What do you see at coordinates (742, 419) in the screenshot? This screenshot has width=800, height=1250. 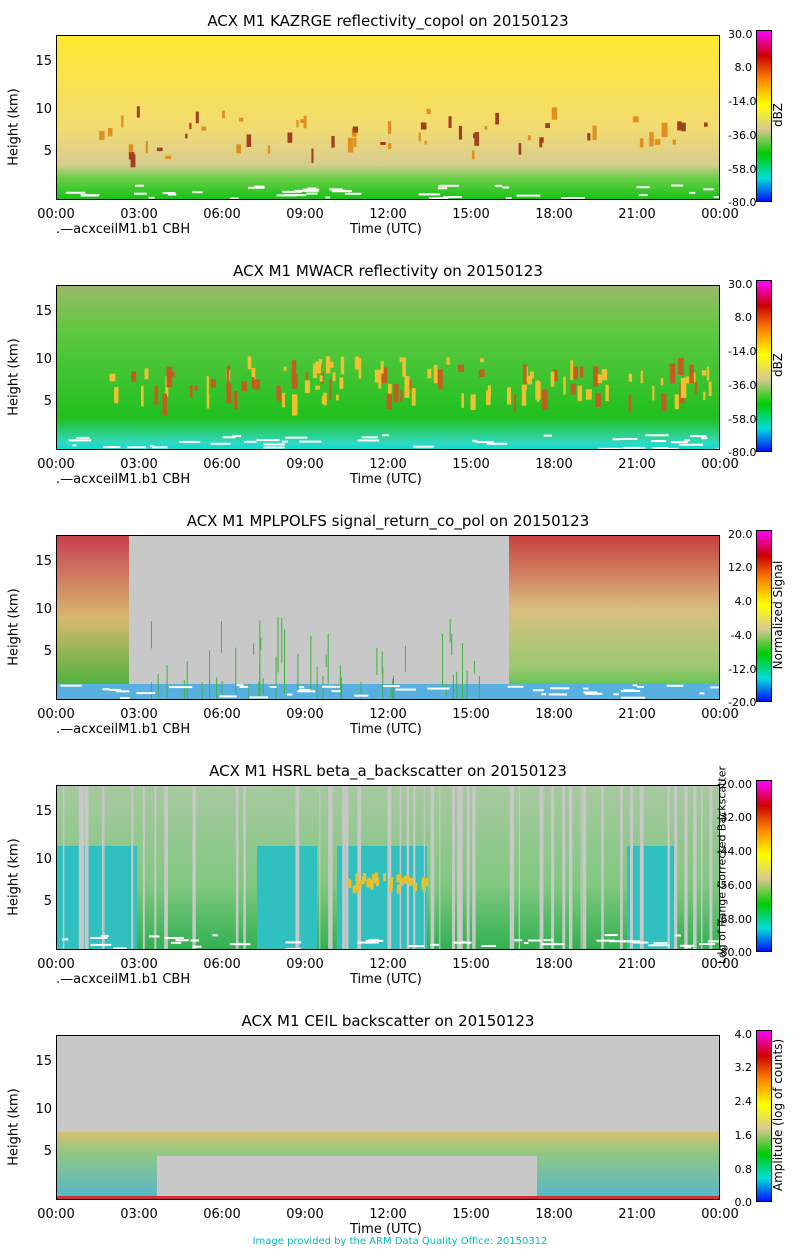 I see `colorbar-tick: -58.0` at bounding box center [742, 419].